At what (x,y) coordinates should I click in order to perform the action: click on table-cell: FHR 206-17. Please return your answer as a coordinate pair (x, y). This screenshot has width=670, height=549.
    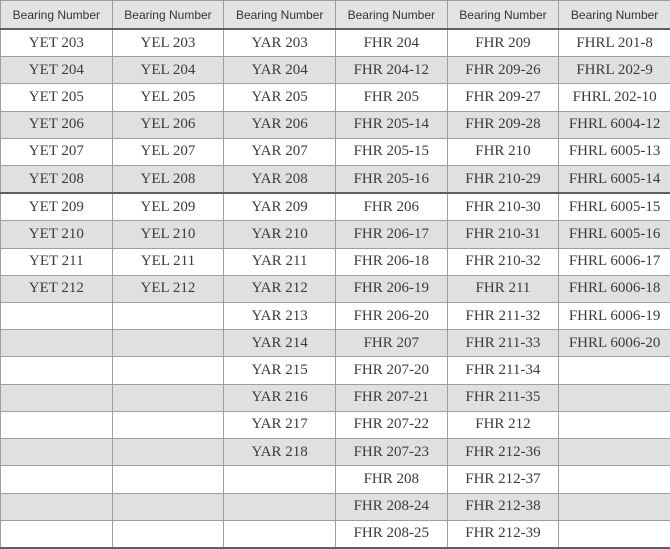
    Looking at the image, I should click on (391, 234).